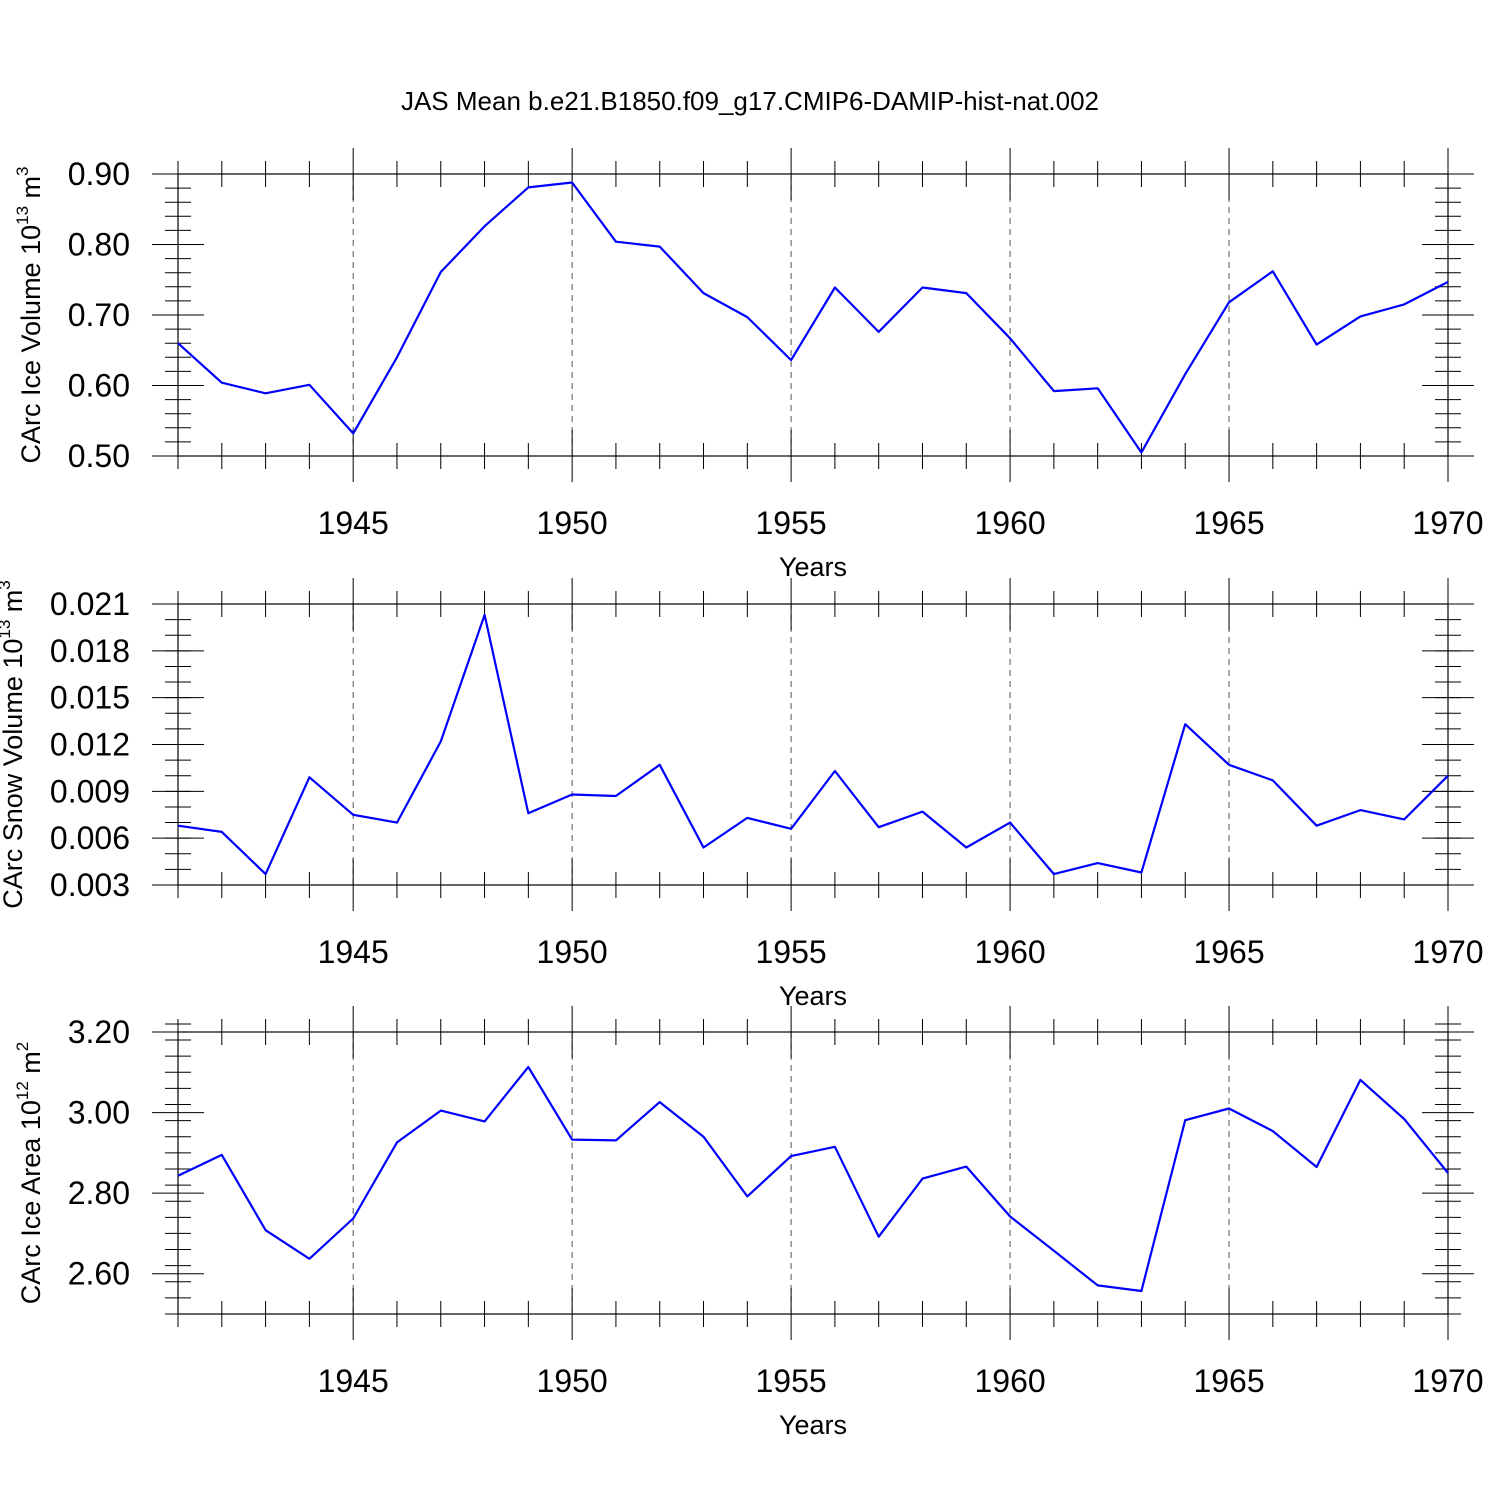  What do you see at coordinates (99, 1032) in the screenshot?
I see `y-tick-label: 3.20` at bounding box center [99, 1032].